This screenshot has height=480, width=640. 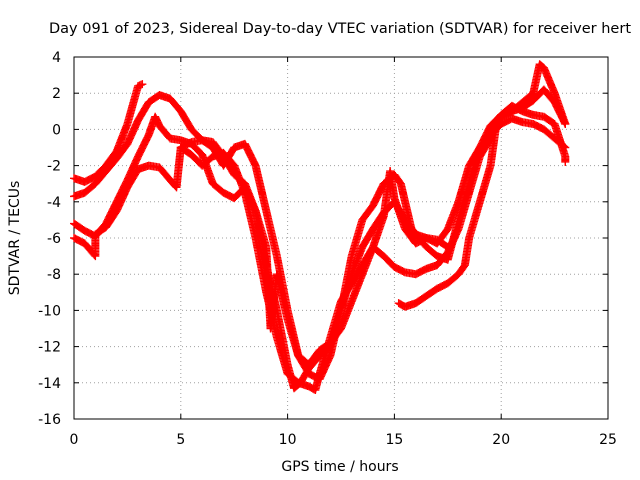 What do you see at coordinates (54, 167) in the screenshot?
I see `y-tick-label: -2` at bounding box center [54, 167].